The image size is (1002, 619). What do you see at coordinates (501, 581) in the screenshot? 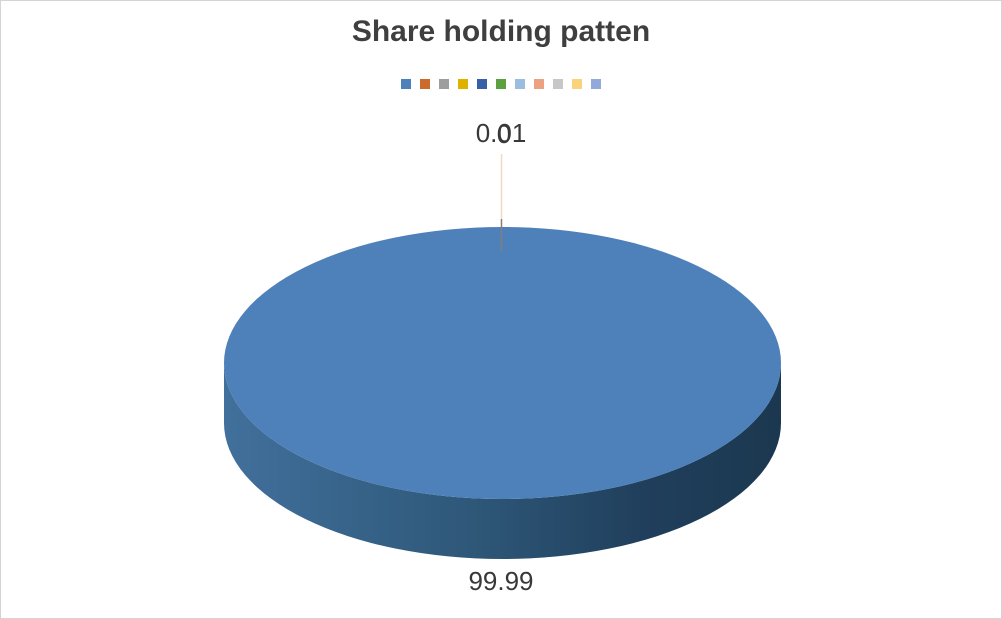
I see `data-label-bottom: 99.99` at bounding box center [501, 581].